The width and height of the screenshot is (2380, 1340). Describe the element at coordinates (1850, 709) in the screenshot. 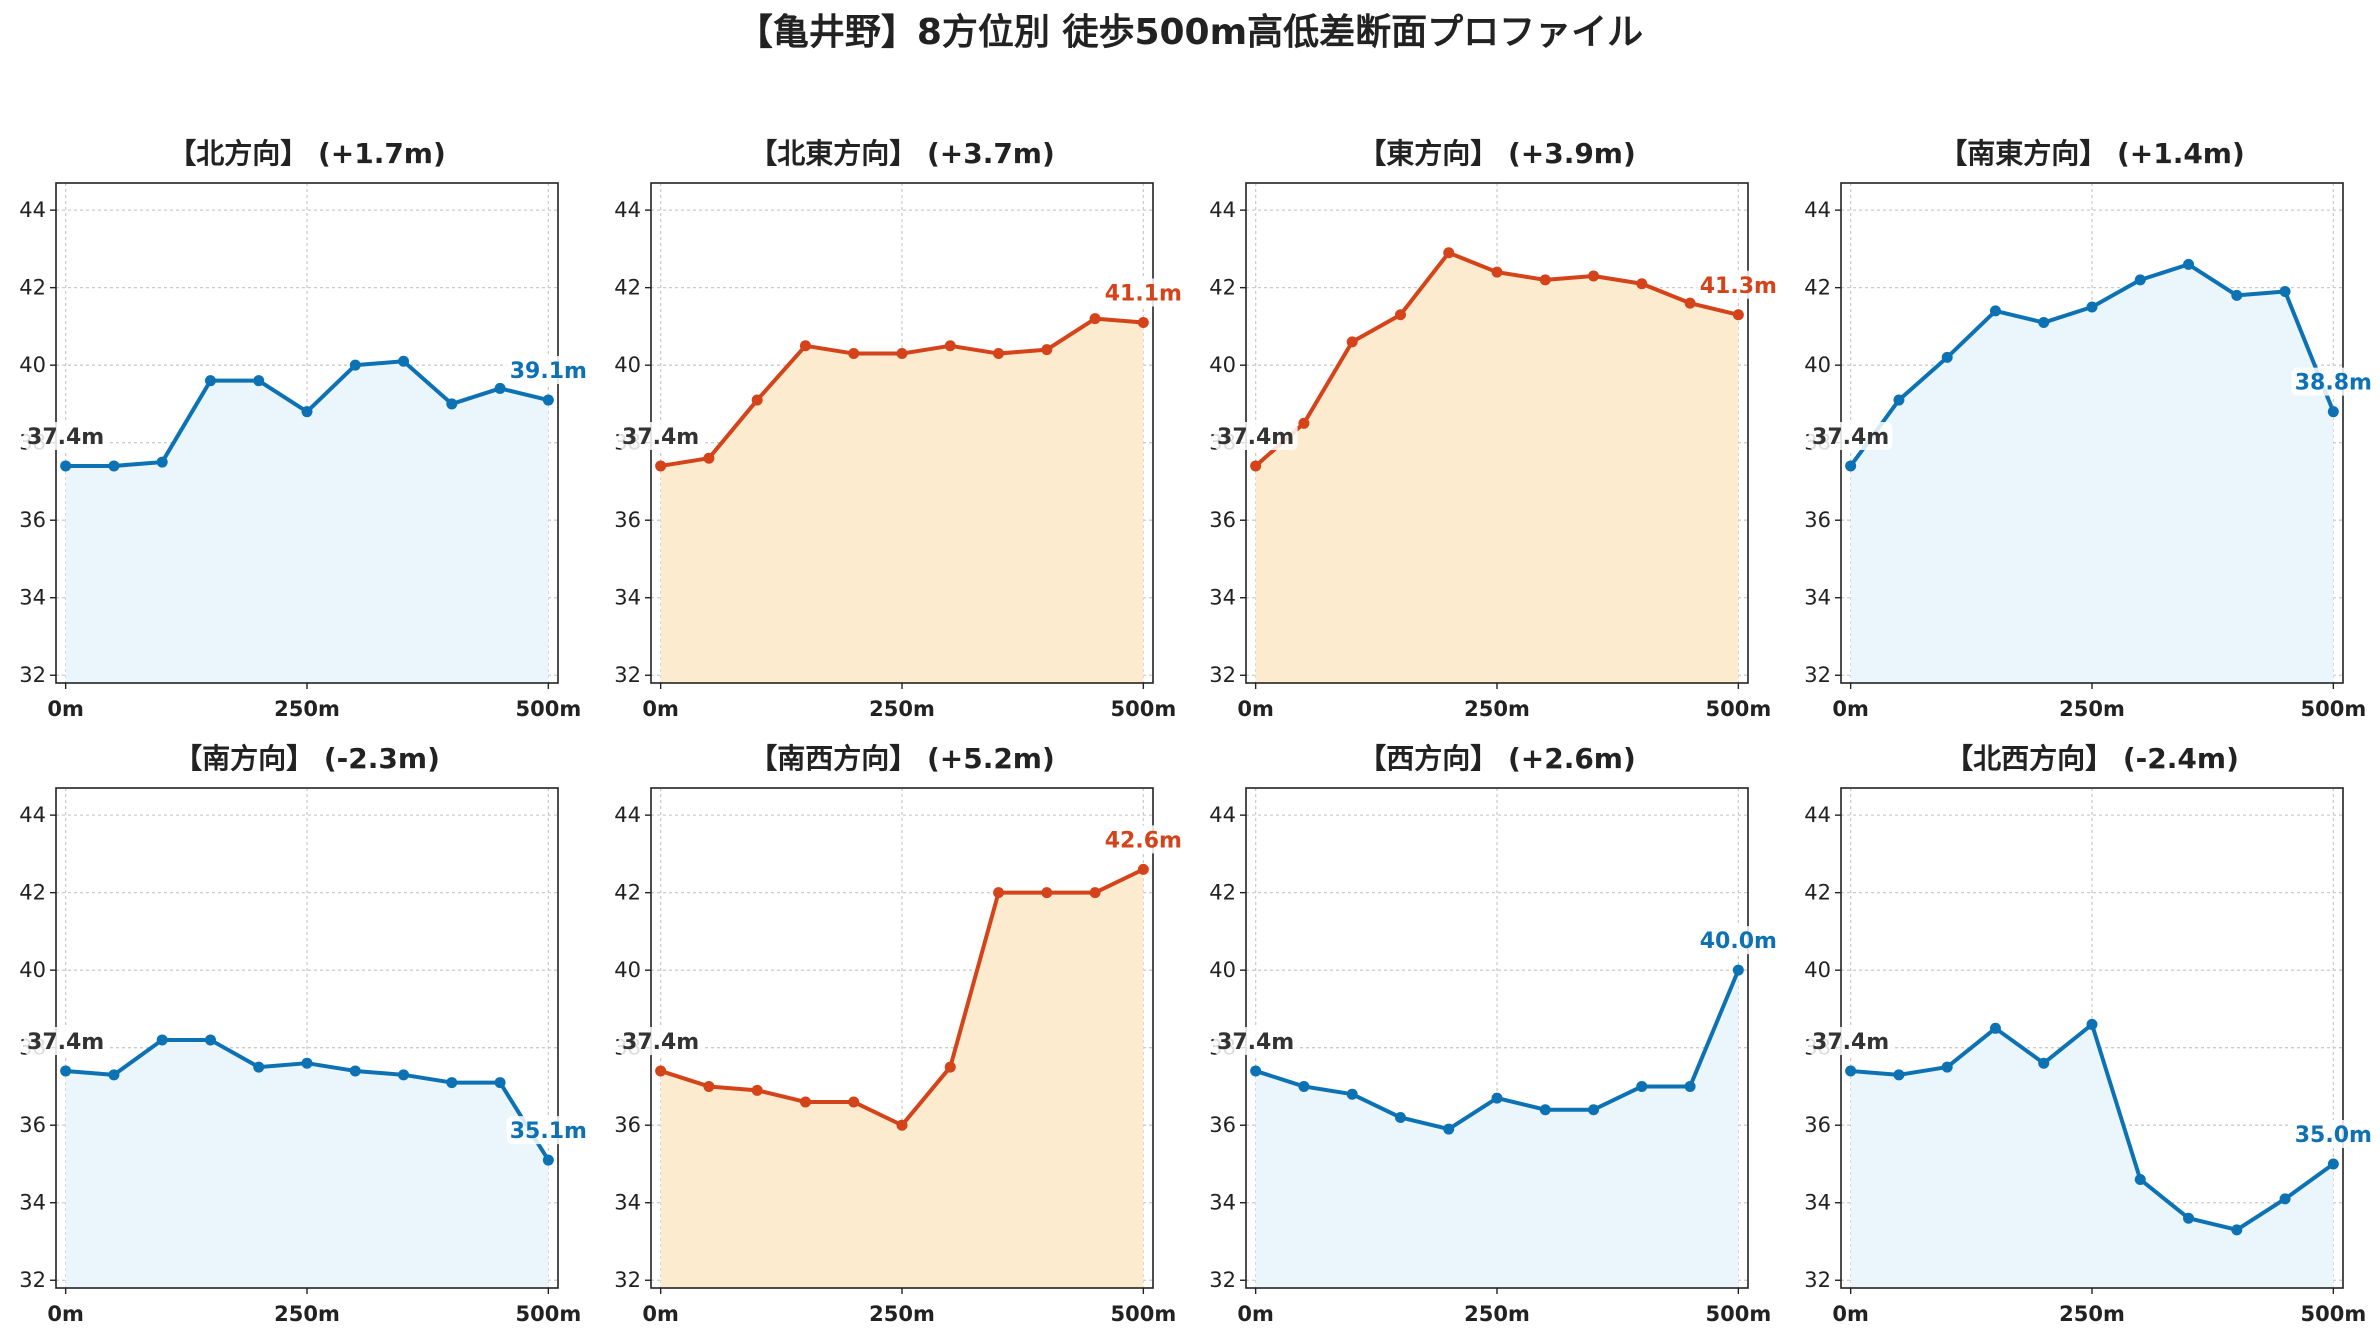

I see `panel-3-xtick-label: 0m` at that location.